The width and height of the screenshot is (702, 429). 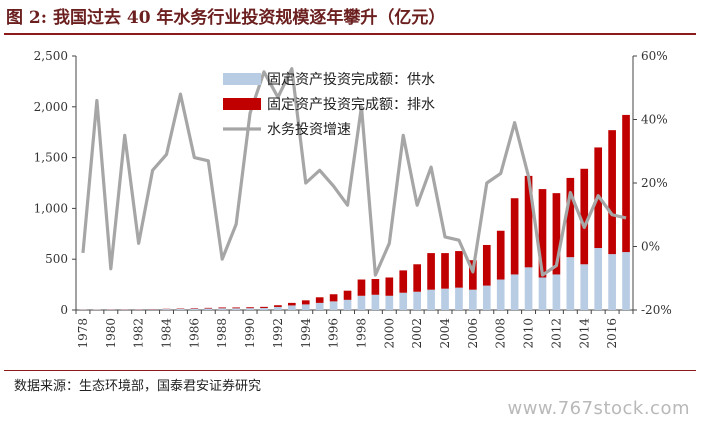 What do you see at coordinates (226, 18) in the screenshot?
I see `figure-title: 图 2: 我国过去 40 年水务行业投资规模逐年攀升（亿元）` at bounding box center [226, 18].